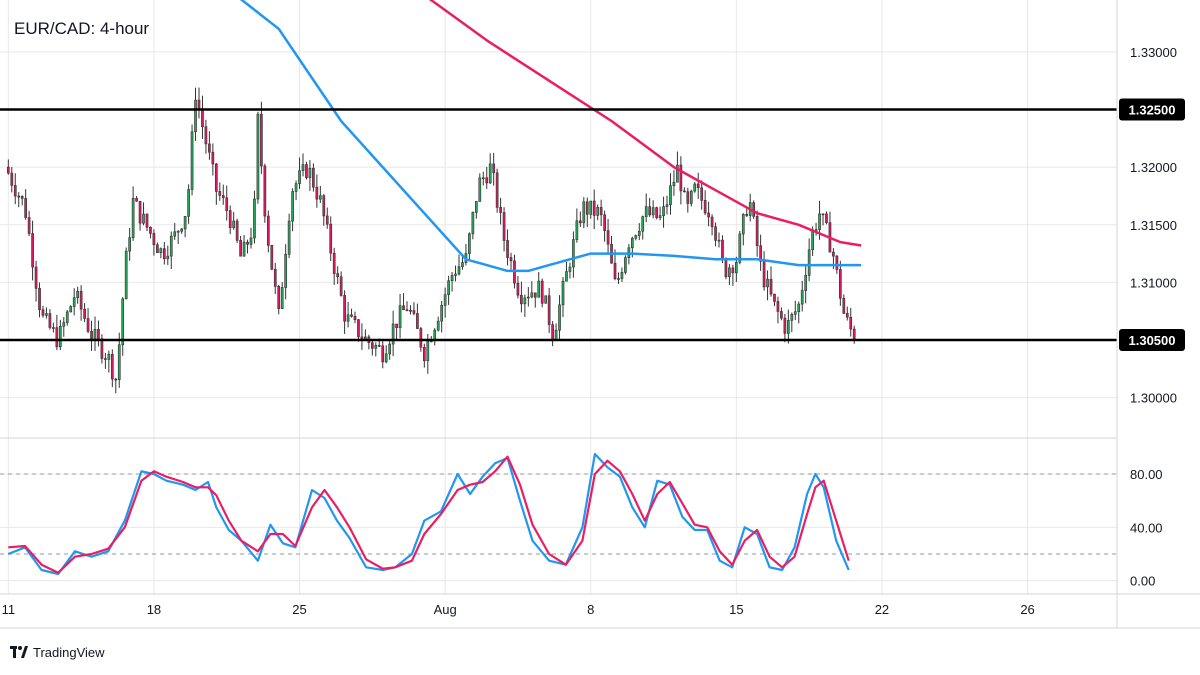 This screenshot has height=675, width=1200. What do you see at coordinates (1152, 340) in the screenshot?
I see `level-price-tag` at bounding box center [1152, 340].